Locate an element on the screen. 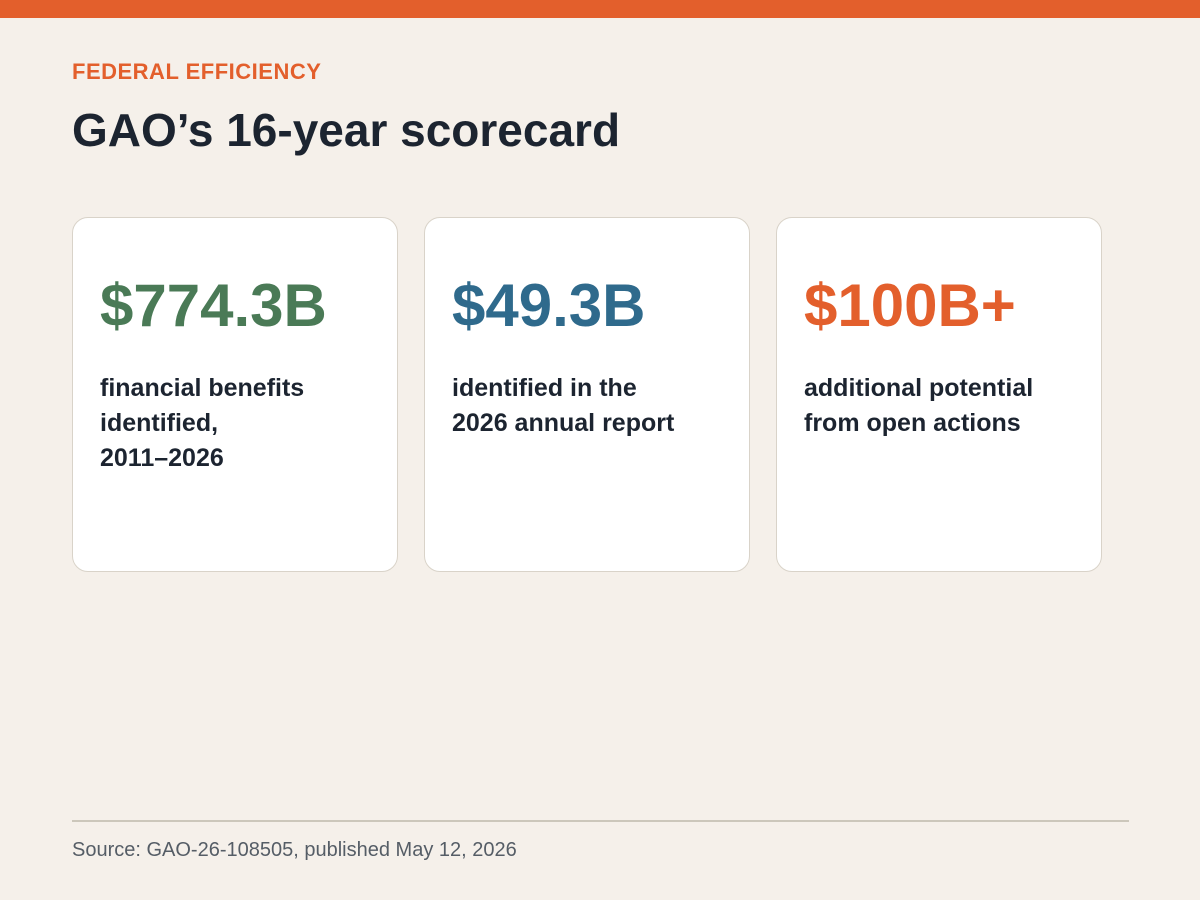  stat-description: financial benefits identified, 2011–2026 is located at coordinates (202, 423).